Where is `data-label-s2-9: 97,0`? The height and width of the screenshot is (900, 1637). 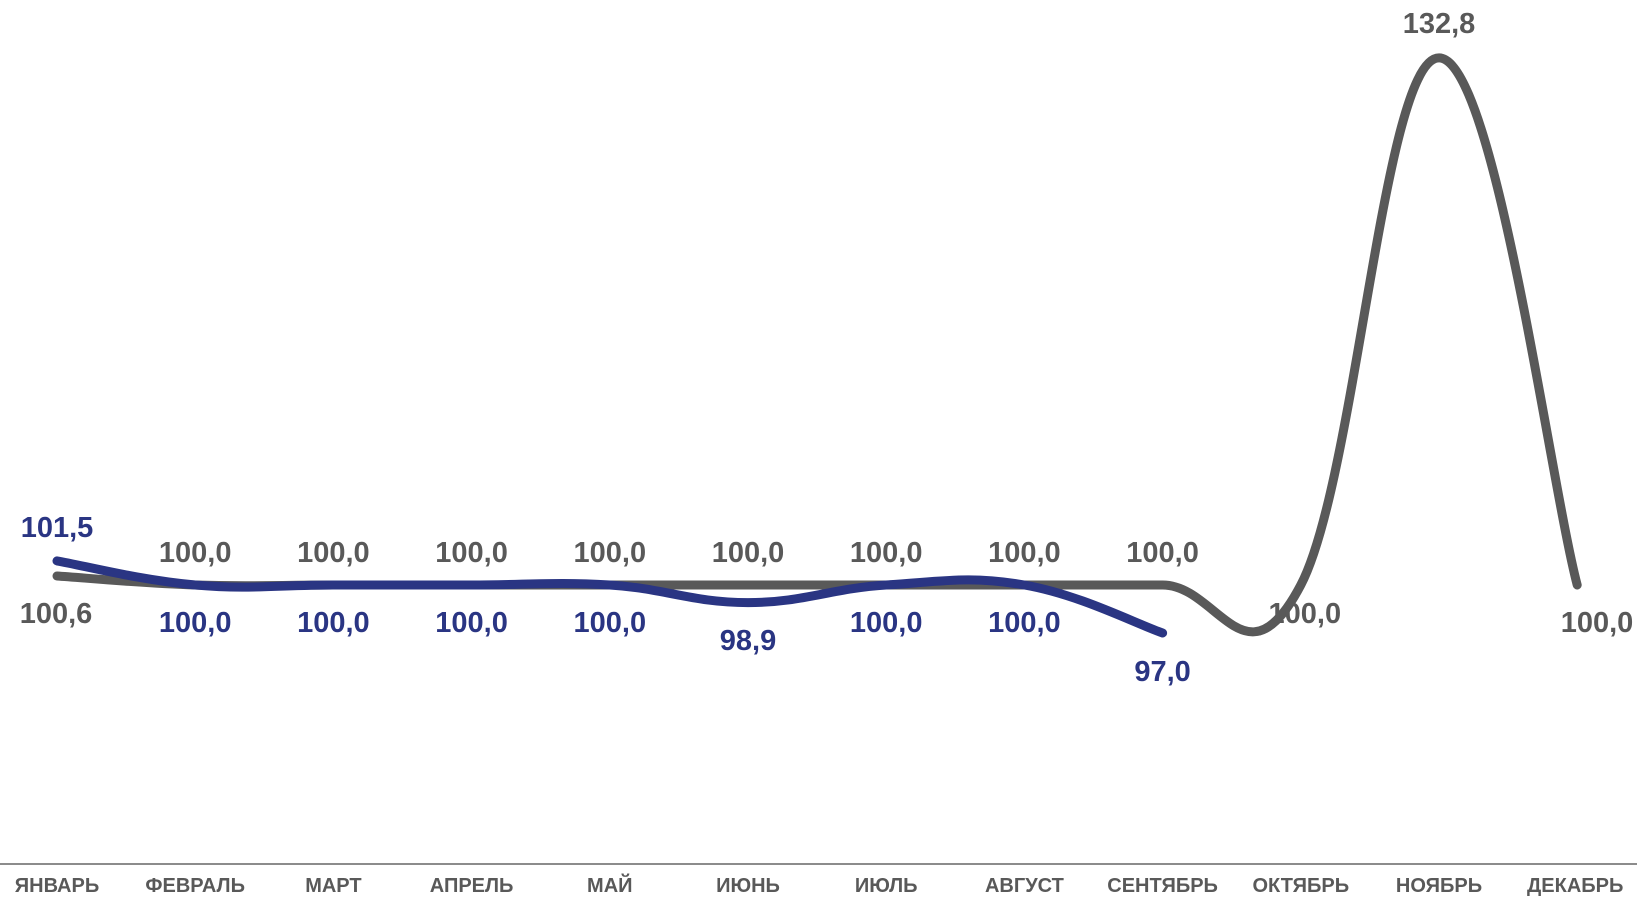 data-label-s2-9: 97,0 is located at coordinates (1162, 672).